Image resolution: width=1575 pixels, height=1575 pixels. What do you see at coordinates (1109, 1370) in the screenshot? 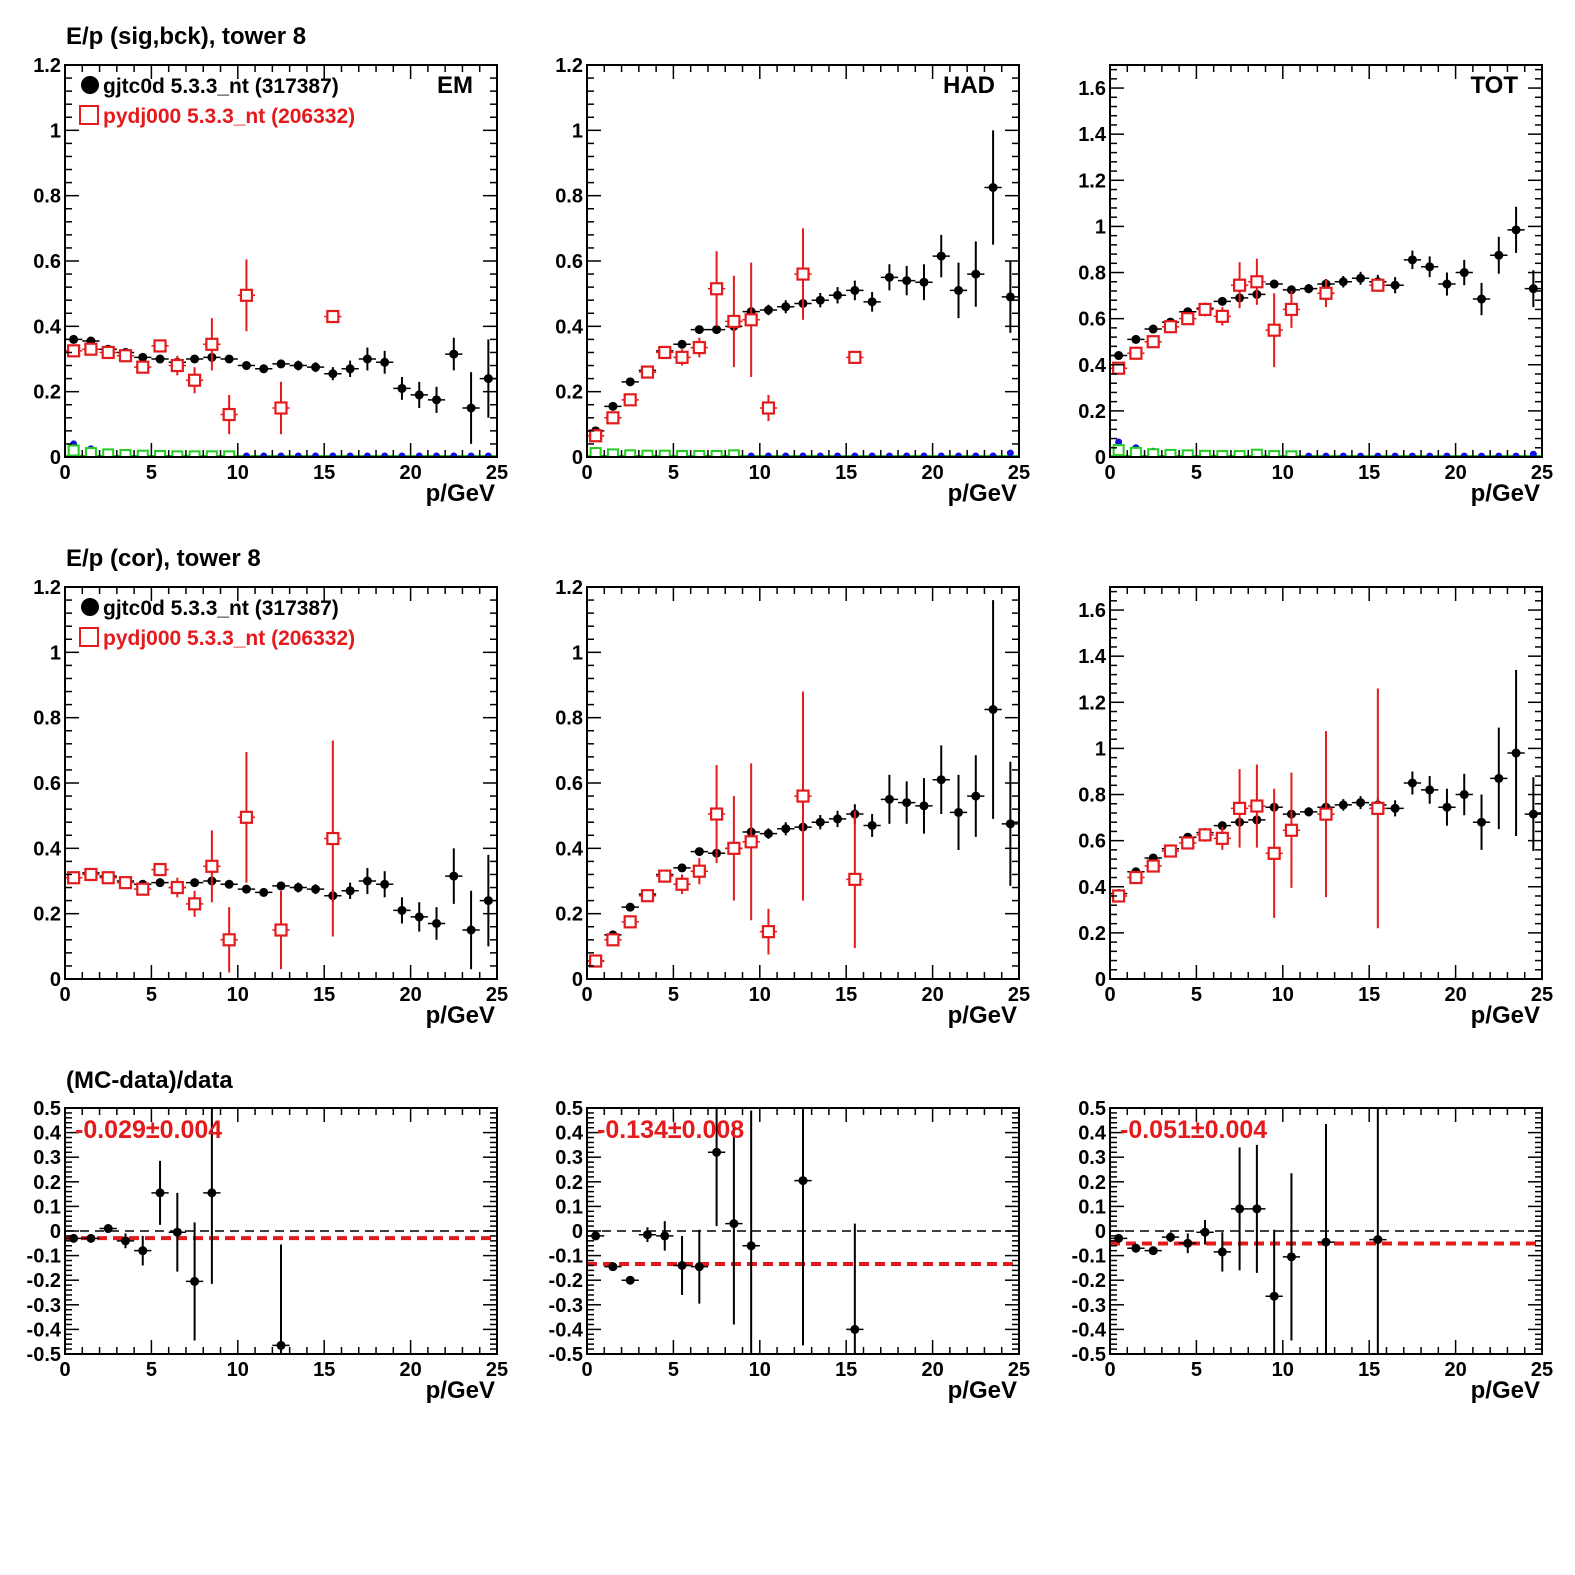
I see `x-tick-label: 0` at bounding box center [1109, 1370].